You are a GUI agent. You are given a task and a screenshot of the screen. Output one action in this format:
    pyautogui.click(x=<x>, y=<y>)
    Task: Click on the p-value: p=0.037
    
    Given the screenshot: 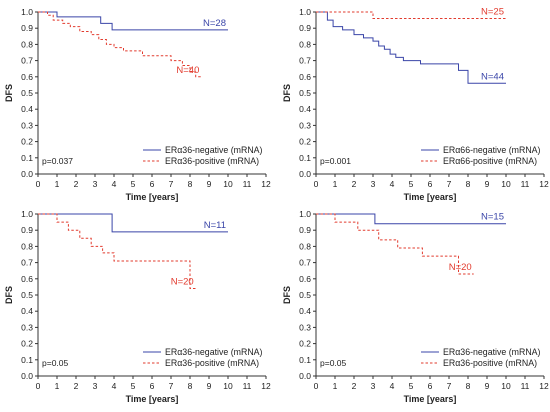 What is the action you would take?
    pyautogui.click(x=57, y=161)
    